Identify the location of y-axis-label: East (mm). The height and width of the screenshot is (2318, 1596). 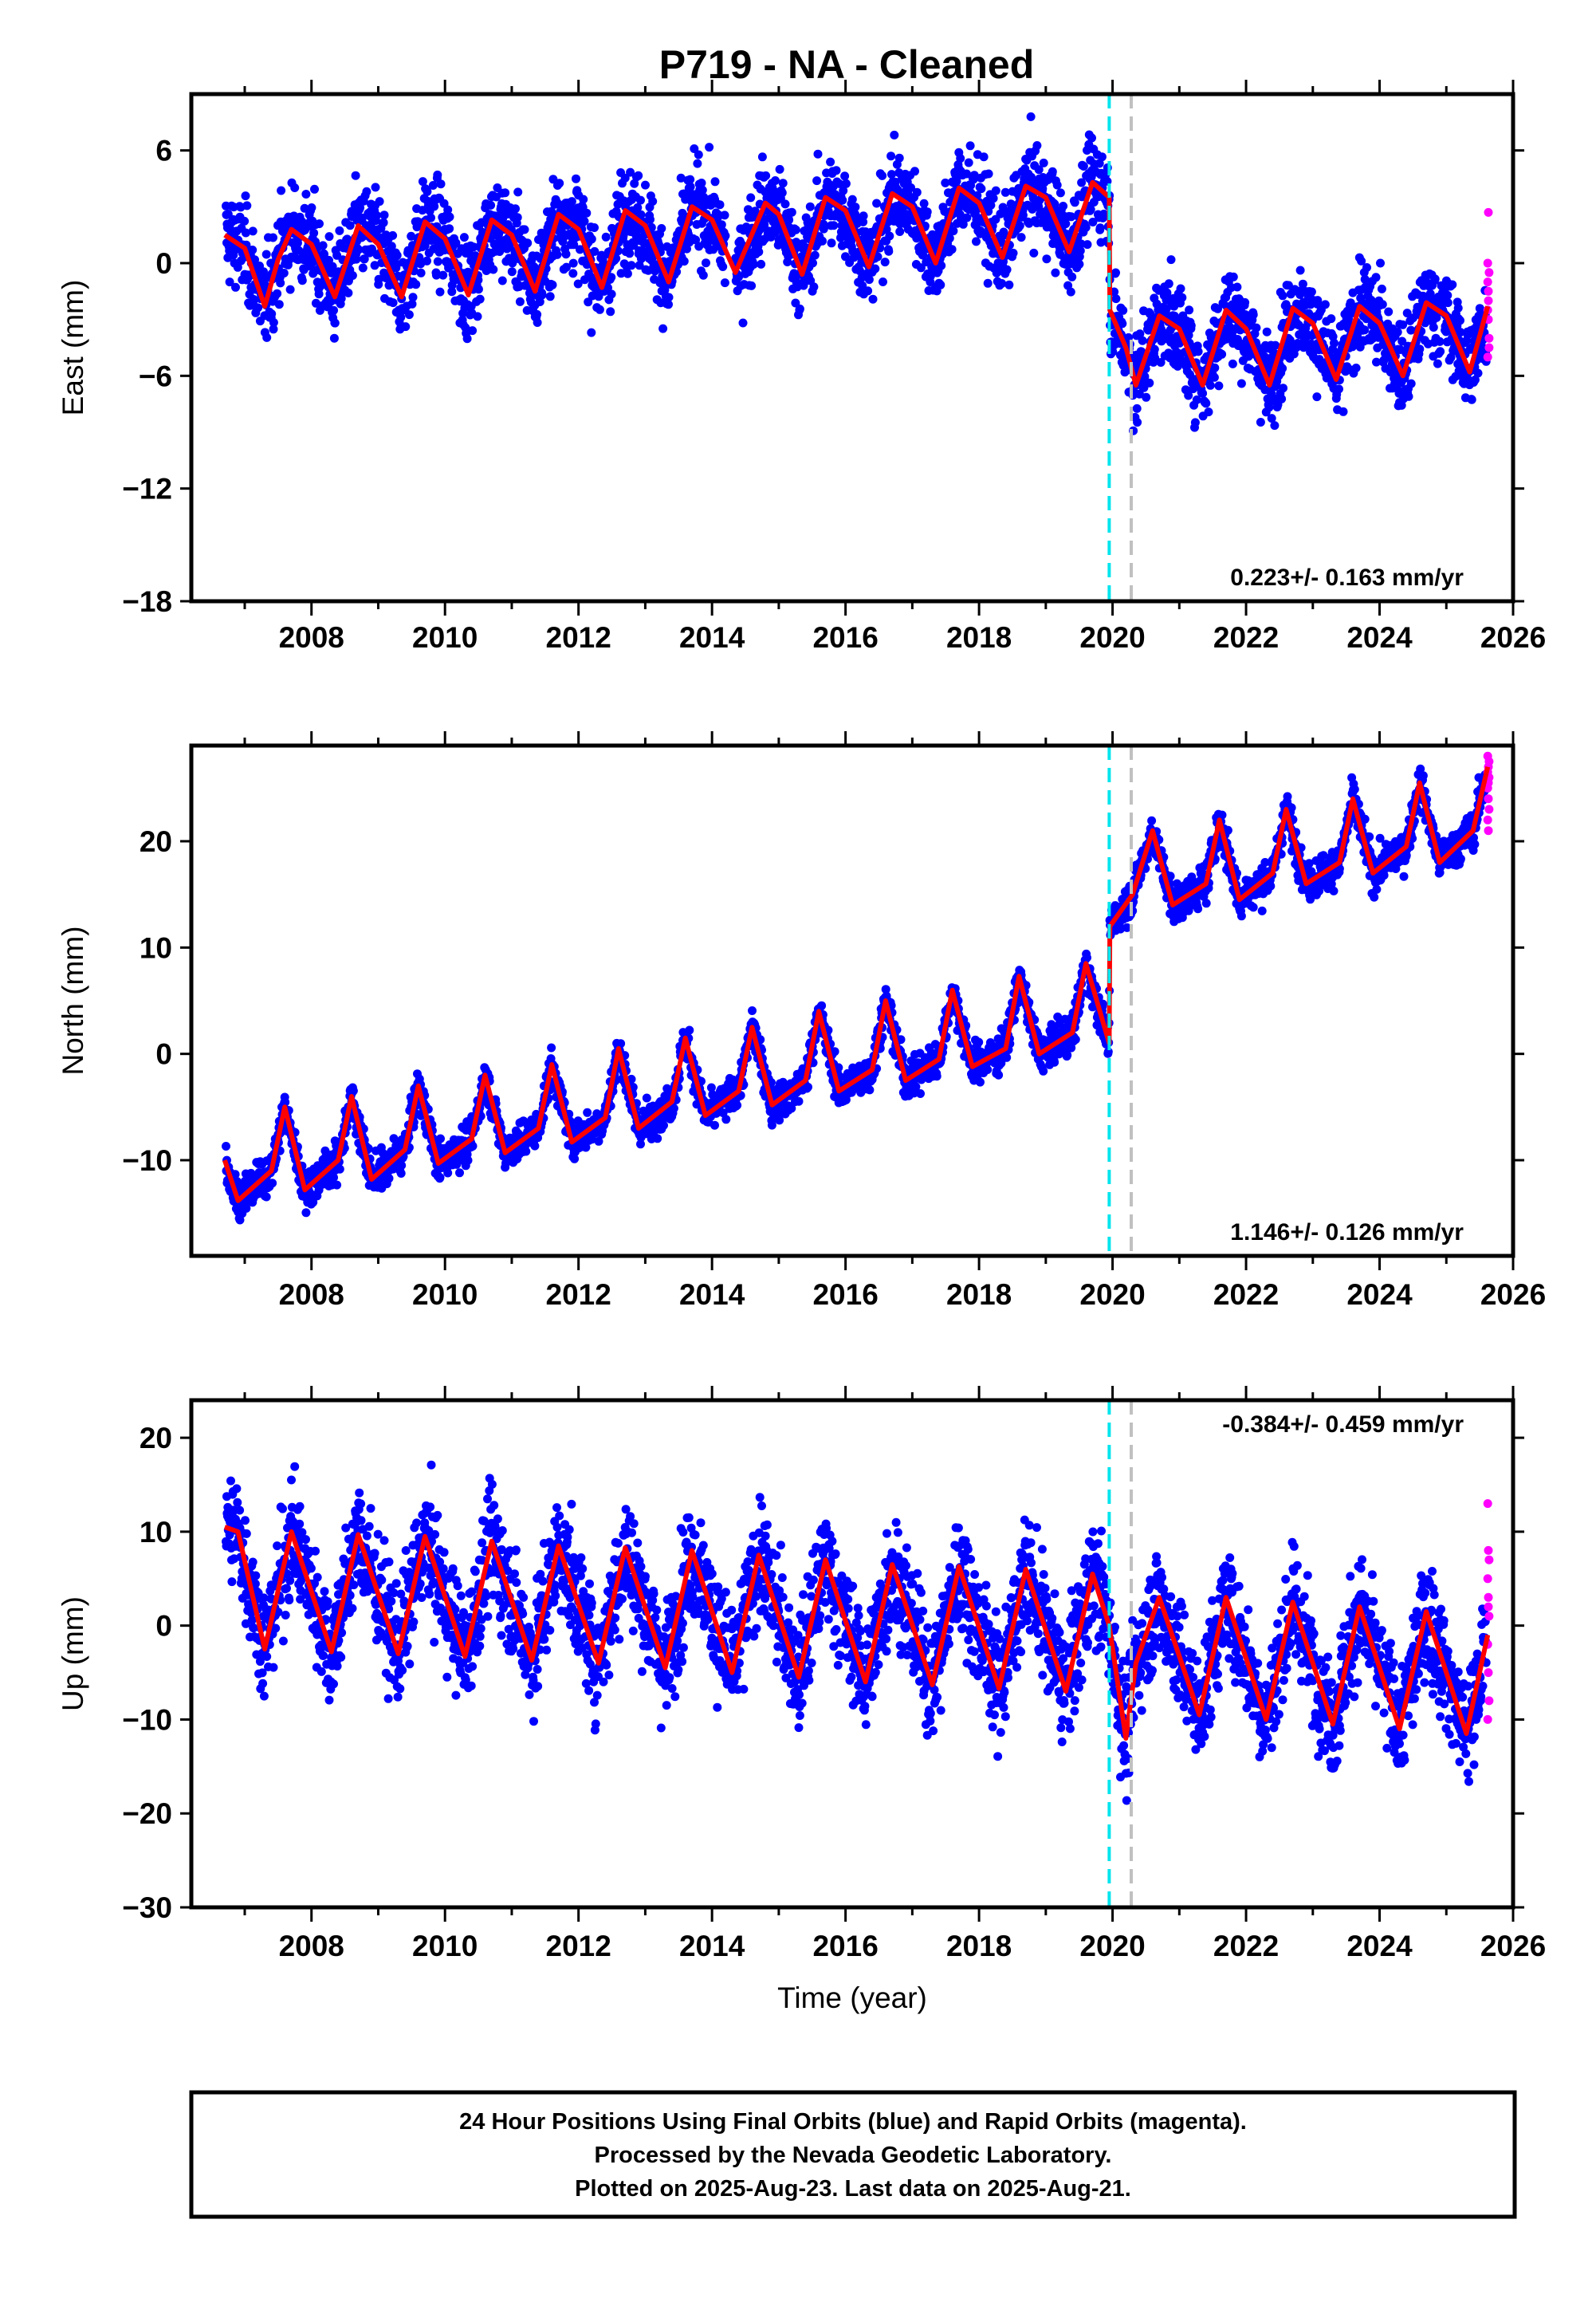
(73, 348).